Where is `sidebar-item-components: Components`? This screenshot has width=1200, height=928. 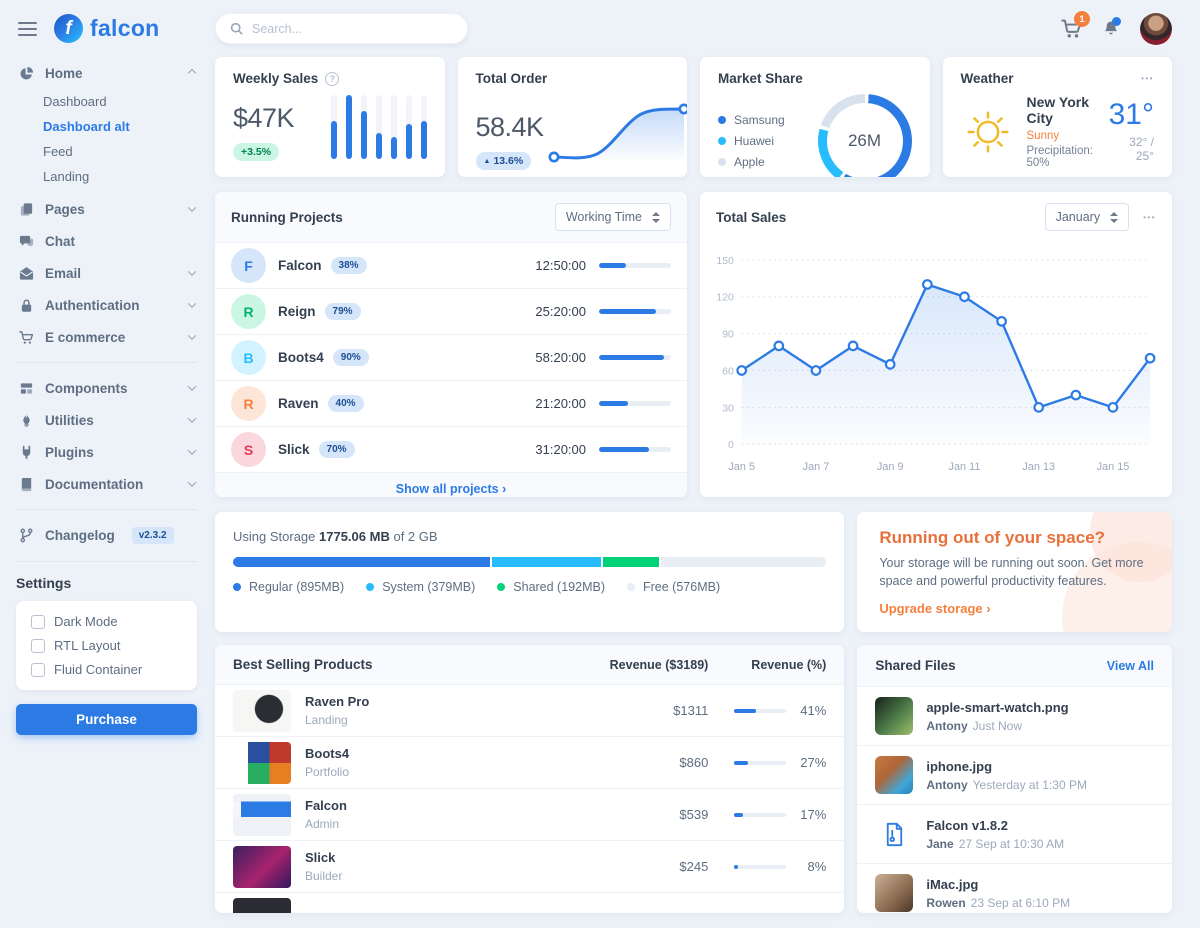 sidebar-item-components: Components is located at coordinates (106, 388).